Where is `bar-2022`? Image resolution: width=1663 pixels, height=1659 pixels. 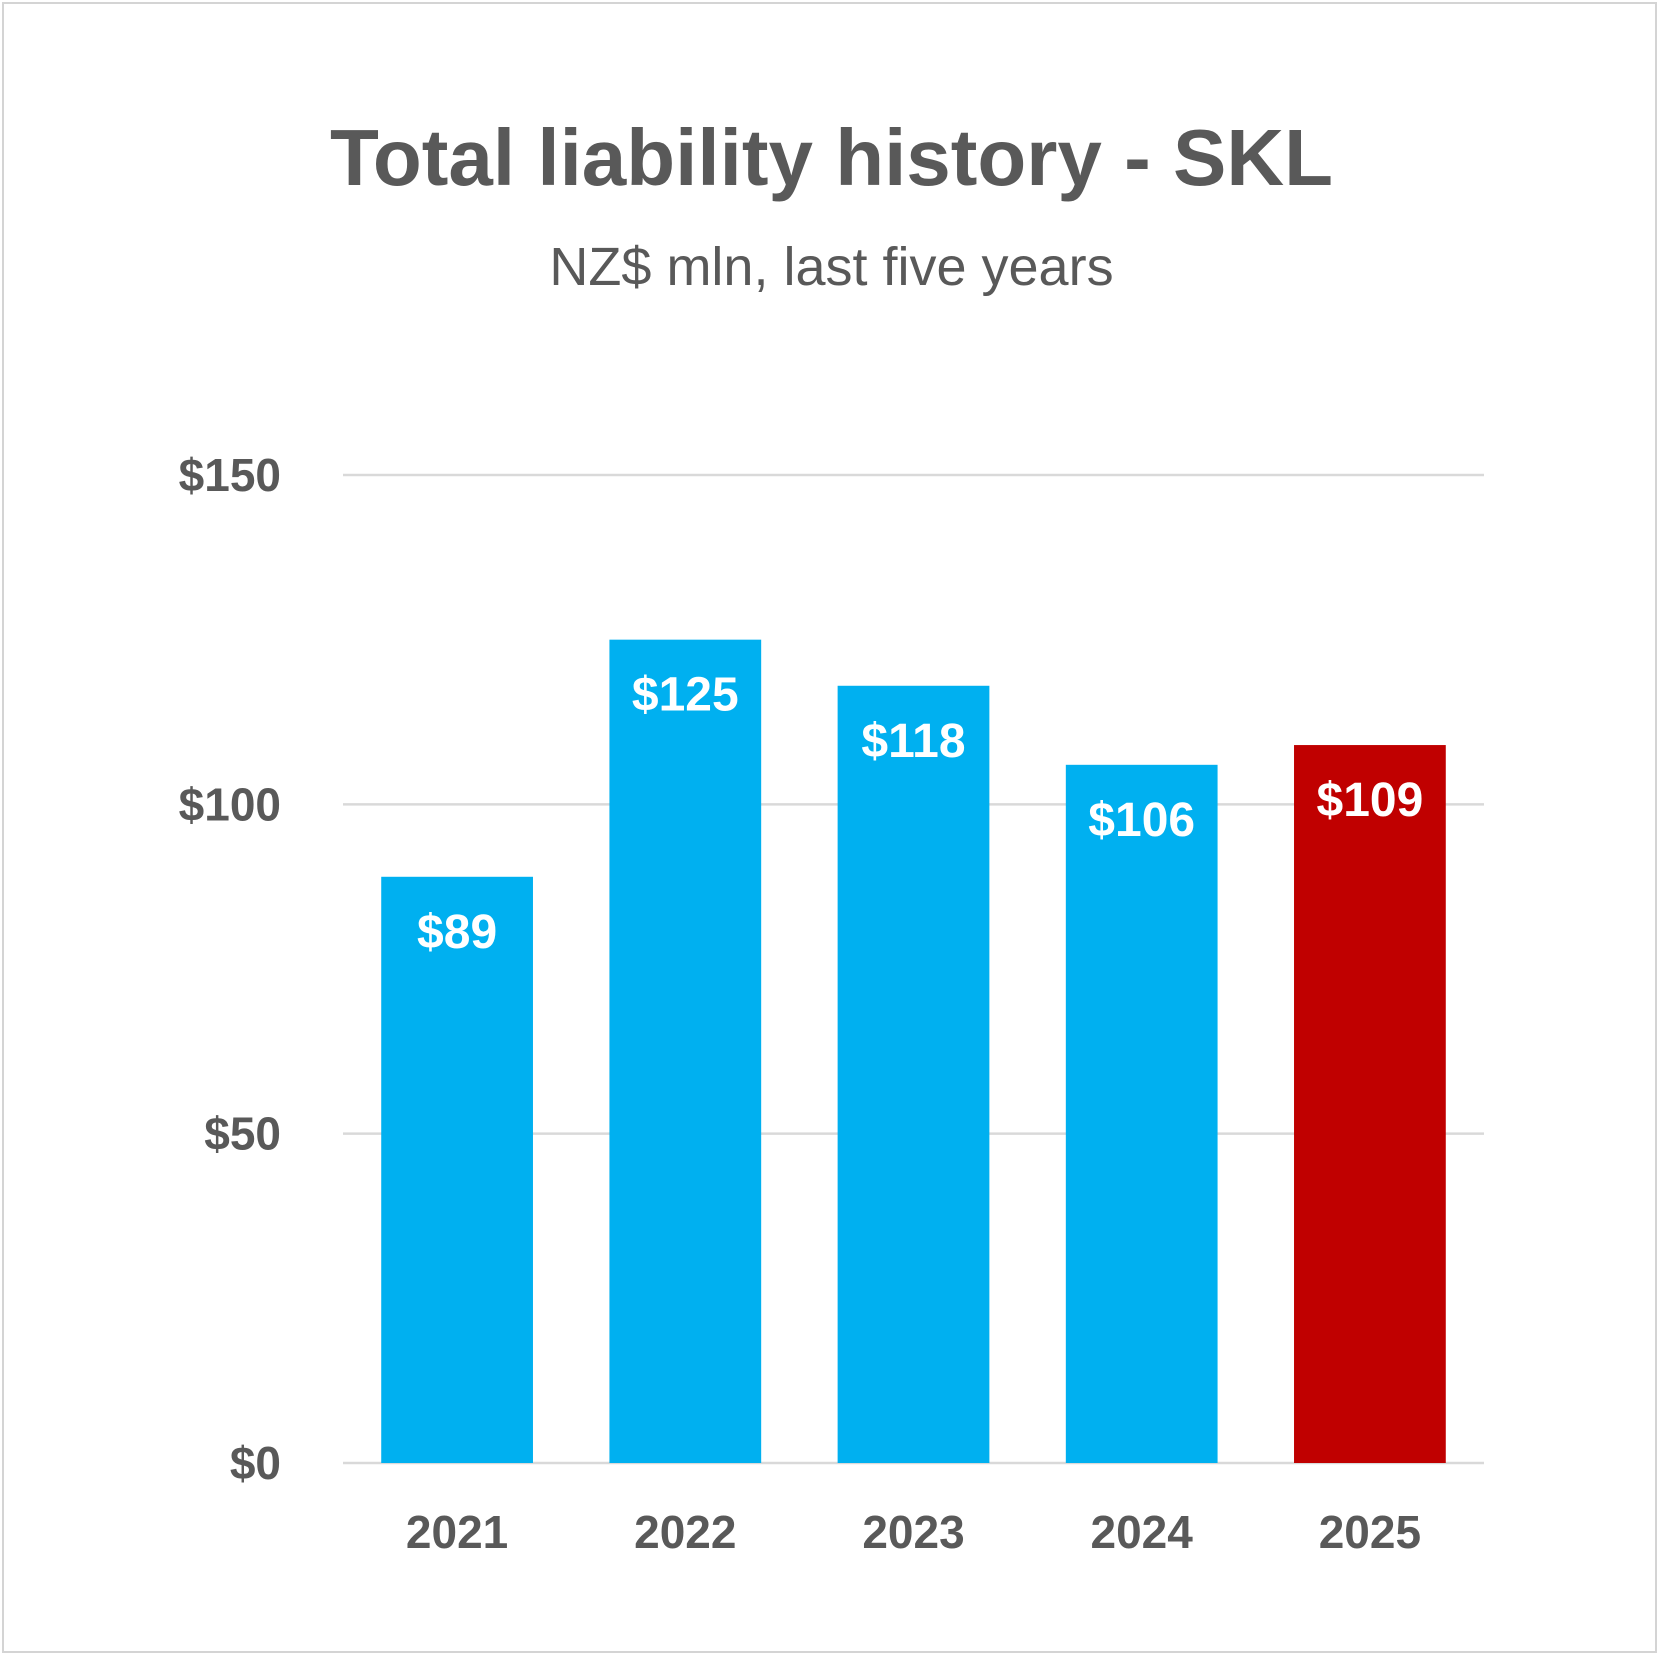 bar-2022 is located at coordinates (685, 1051).